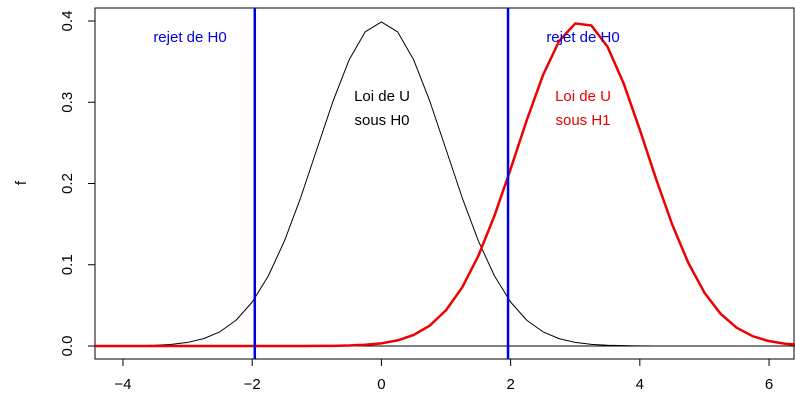 The width and height of the screenshot is (795, 402). I want to click on x-tick-label: 0, so click(381, 384).